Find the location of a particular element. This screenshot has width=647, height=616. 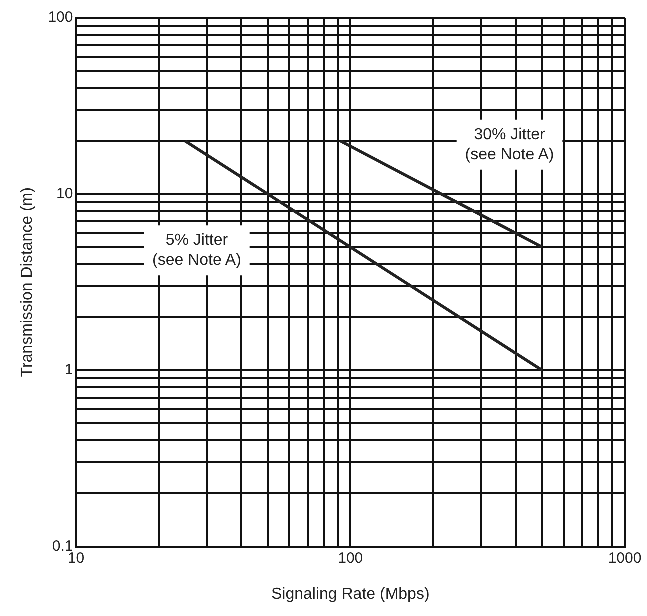

x-tick-label: 1000 is located at coordinates (625, 558).